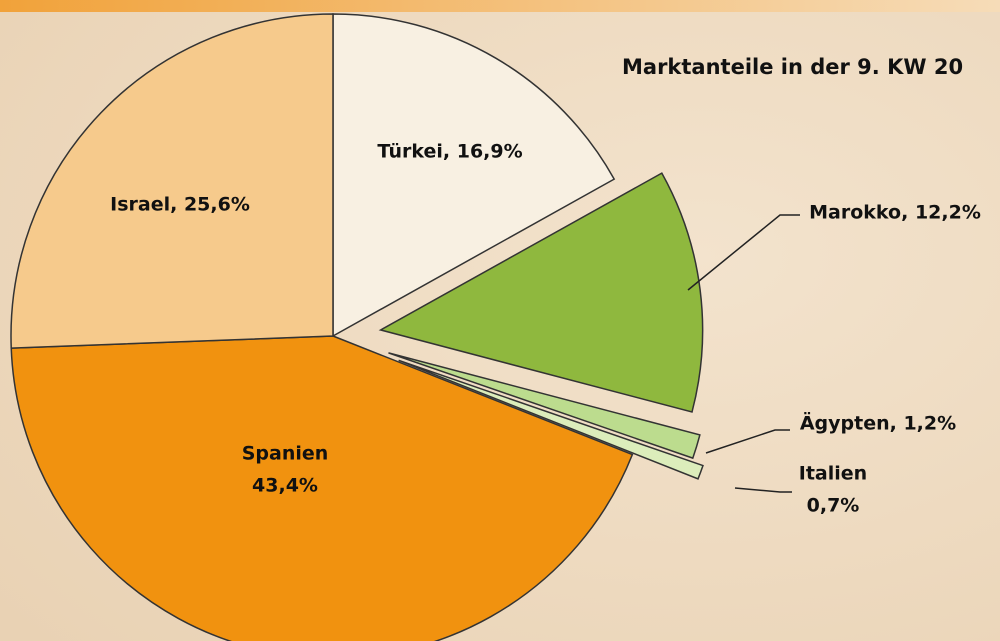  I want to click on data-label: Italien, so click(833, 474).